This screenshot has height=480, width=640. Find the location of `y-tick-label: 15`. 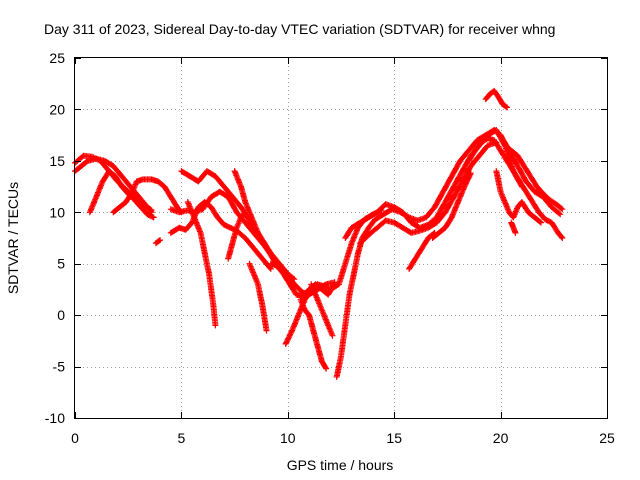

y-tick-label: 15 is located at coordinates (57, 161).